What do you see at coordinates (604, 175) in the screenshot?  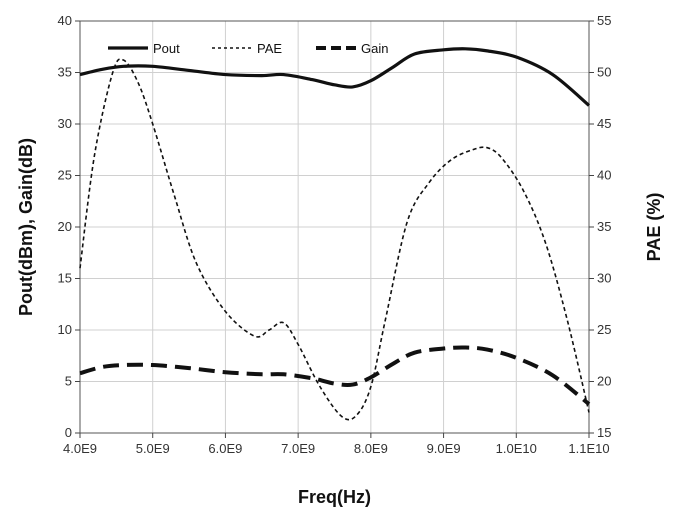 I see `y2-tick-label: 40` at bounding box center [604, 175].